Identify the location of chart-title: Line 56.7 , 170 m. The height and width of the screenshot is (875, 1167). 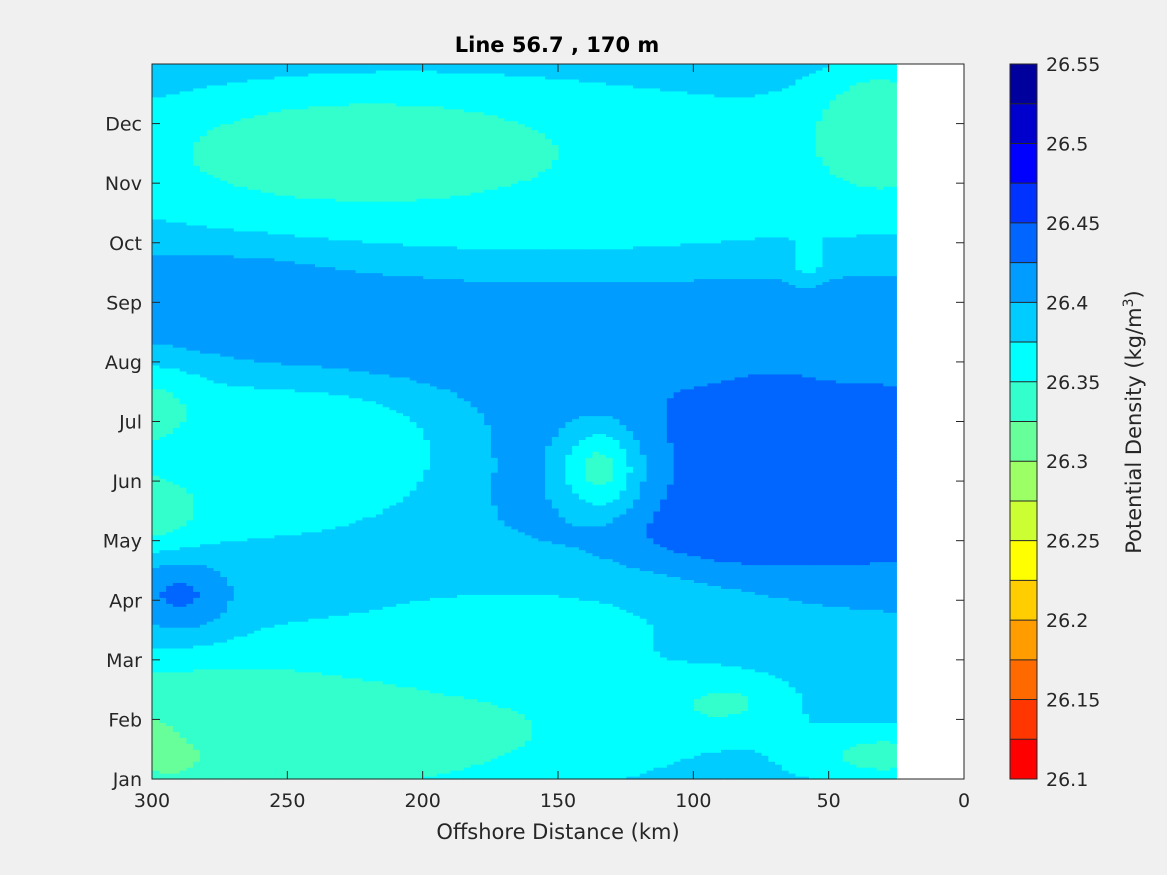
(557, 45).